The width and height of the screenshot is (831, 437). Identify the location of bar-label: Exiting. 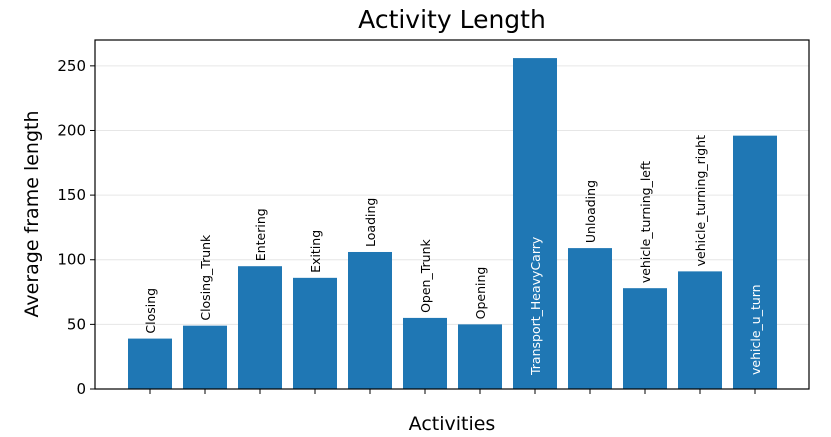
(315, 251).